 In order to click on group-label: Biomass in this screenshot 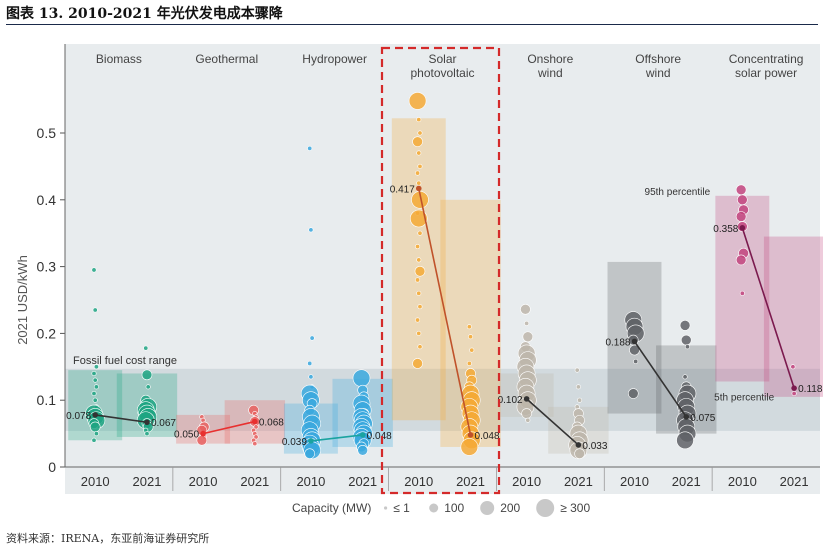, I will do `click(119, 59)`.